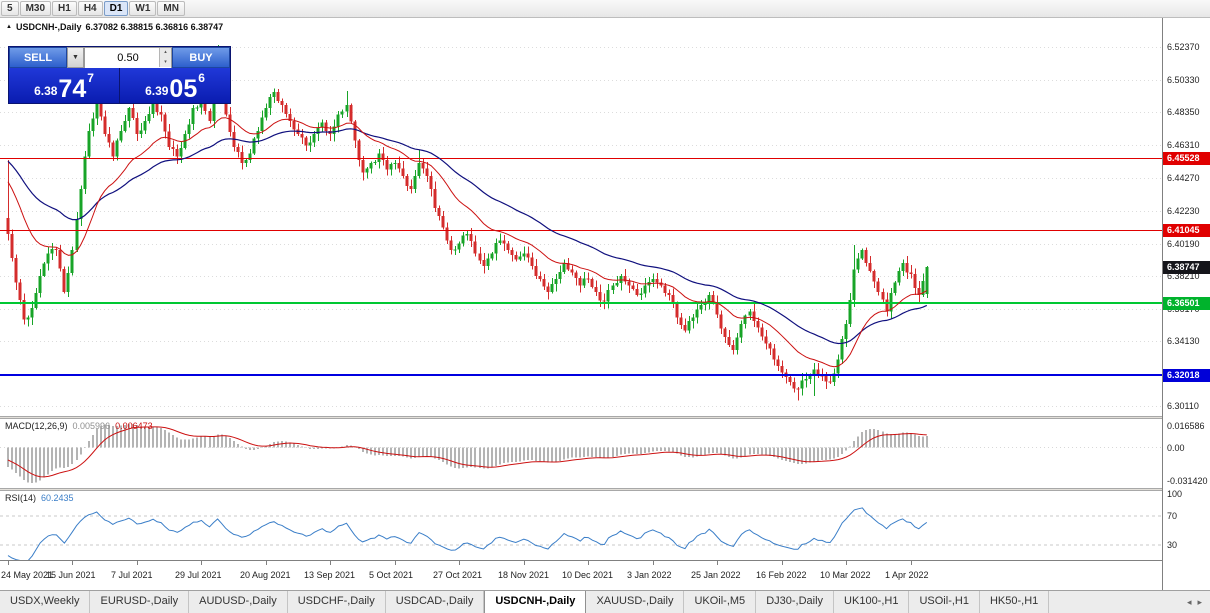 This screenshot has width=1210, height=613. Describe the element at coordinates (330, 575) in the screenshot. I see `time-axis-label: 13 Sep 2021` at that location.